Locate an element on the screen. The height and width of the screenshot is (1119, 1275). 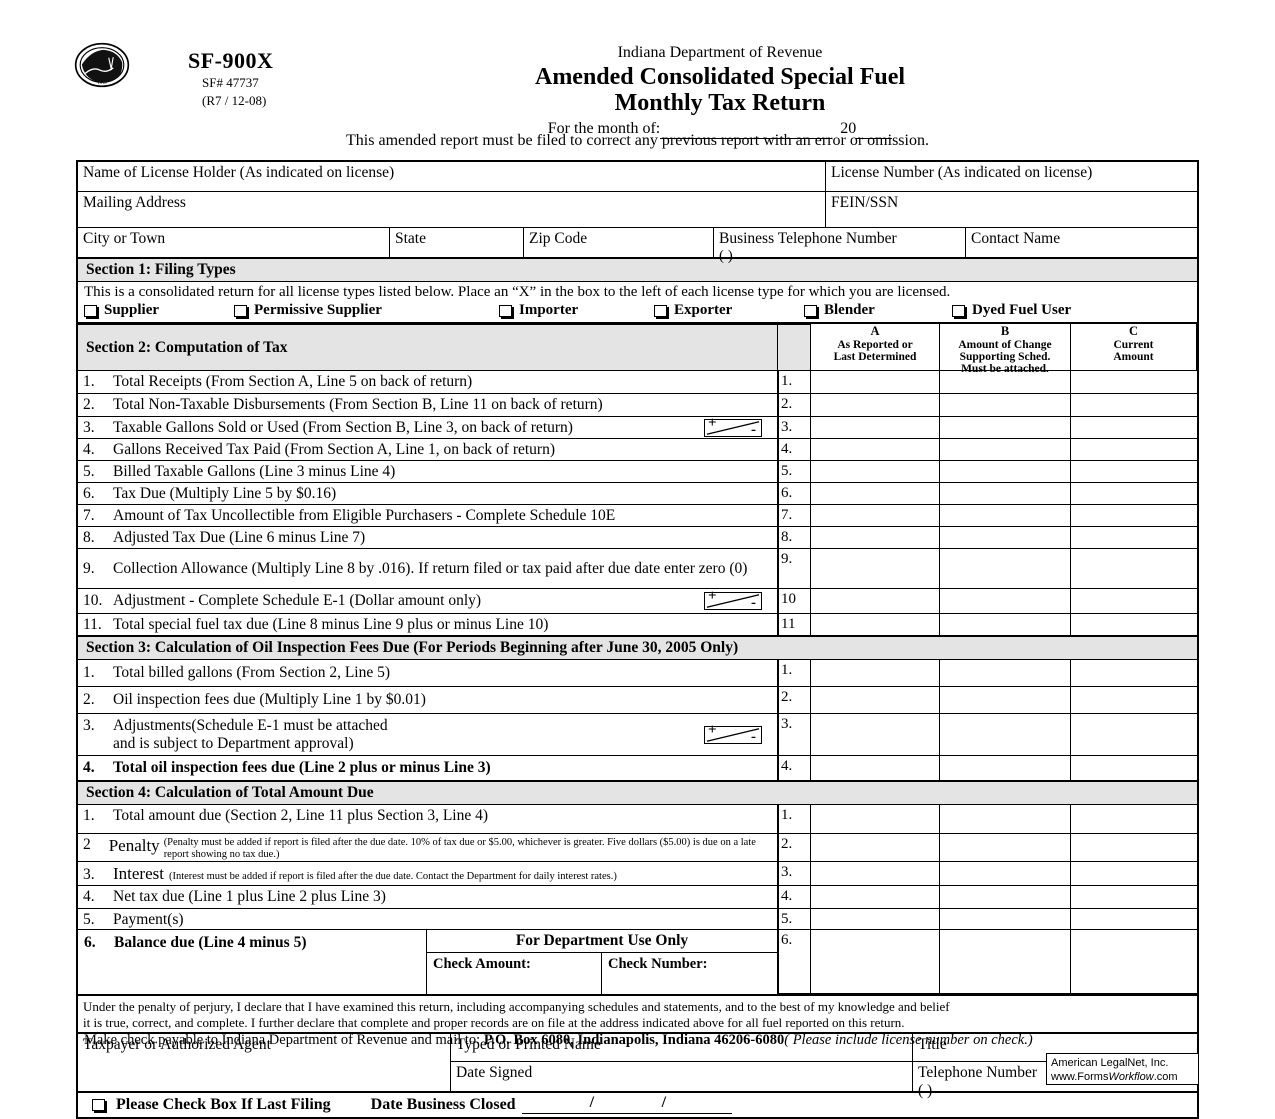
month-blank-line is located at coordinates (746, 129).